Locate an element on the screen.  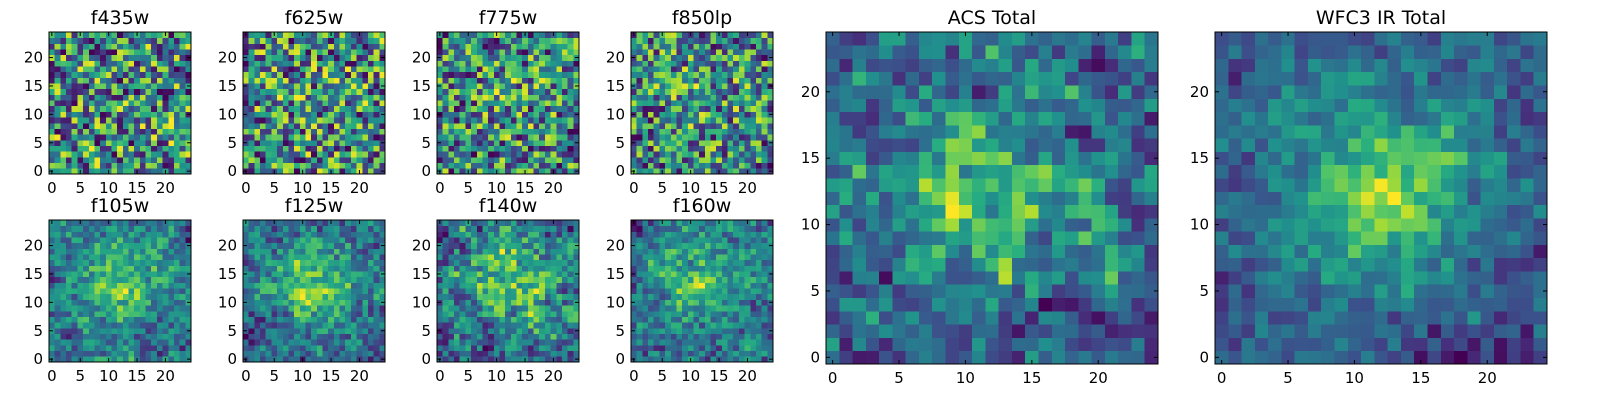
panel-title: f160w is located at coordinates (702, 206).